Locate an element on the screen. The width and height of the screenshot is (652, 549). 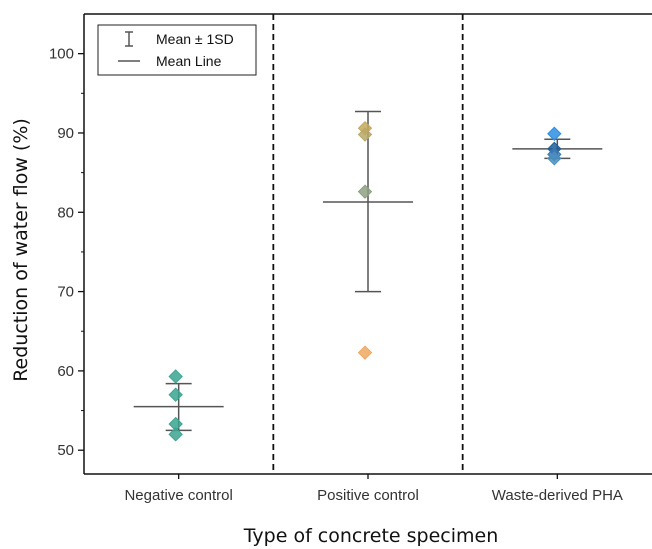
legend-label-sd: Mean ± 1SD is located at coordinates (195, 39).